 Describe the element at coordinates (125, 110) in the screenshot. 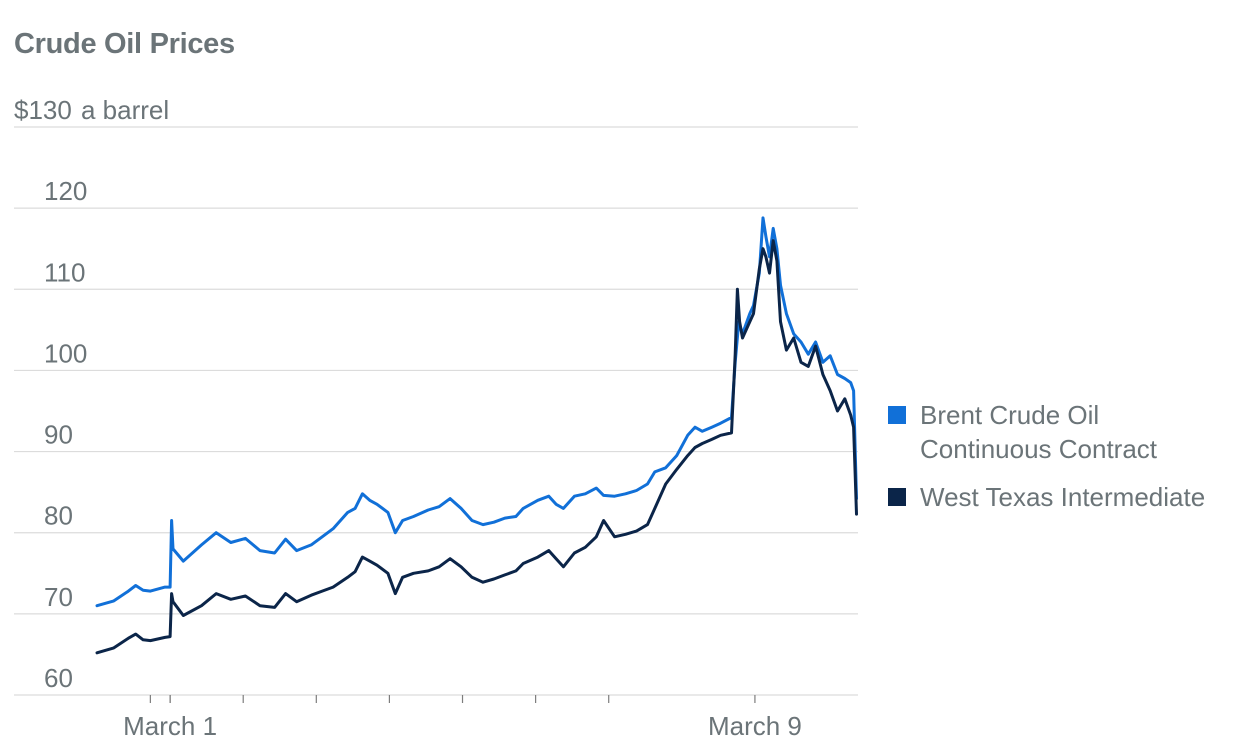

I see `y-axis-unit: a barrel` at that location.